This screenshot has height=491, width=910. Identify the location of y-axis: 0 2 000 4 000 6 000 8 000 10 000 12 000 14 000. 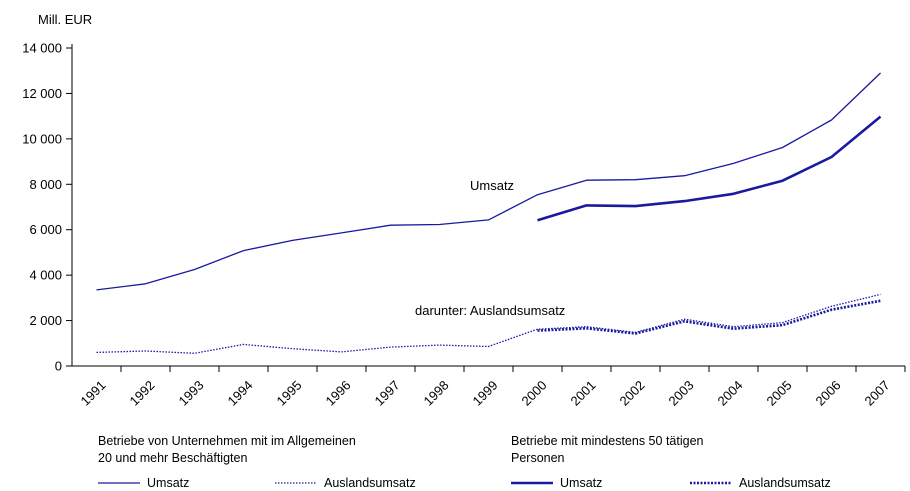
(47, 207).